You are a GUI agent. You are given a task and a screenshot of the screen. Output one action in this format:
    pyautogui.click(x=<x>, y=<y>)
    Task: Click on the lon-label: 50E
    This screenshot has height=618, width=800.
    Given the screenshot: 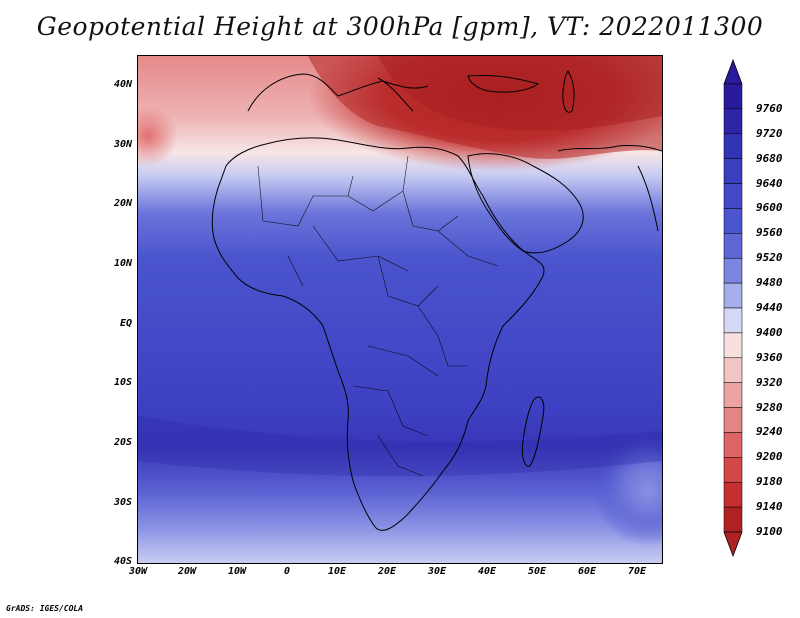 What is the action you would take?
    pyautogui.click(x=537, y=571)
    